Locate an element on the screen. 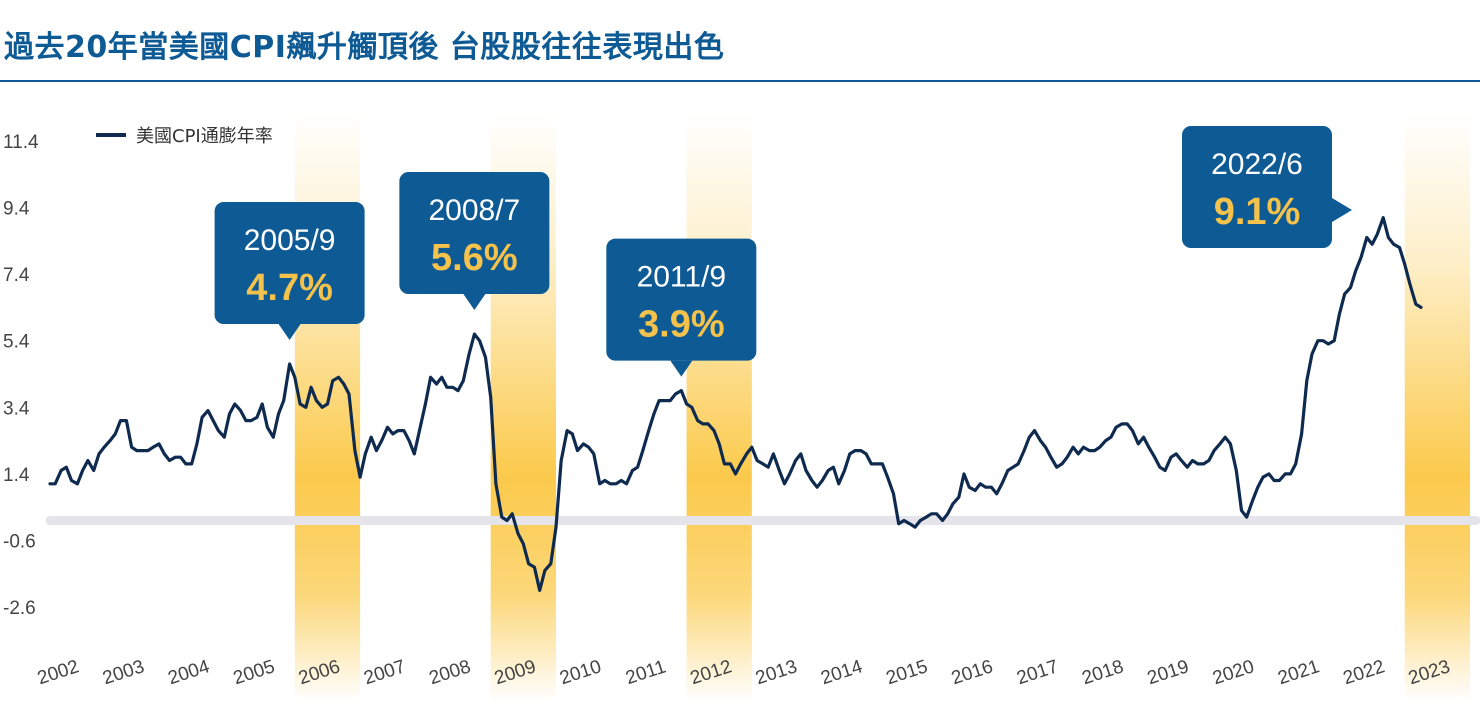 The image size is (1480, 702). y-tick-label: -2.6 is located at coordinates (19, 608).